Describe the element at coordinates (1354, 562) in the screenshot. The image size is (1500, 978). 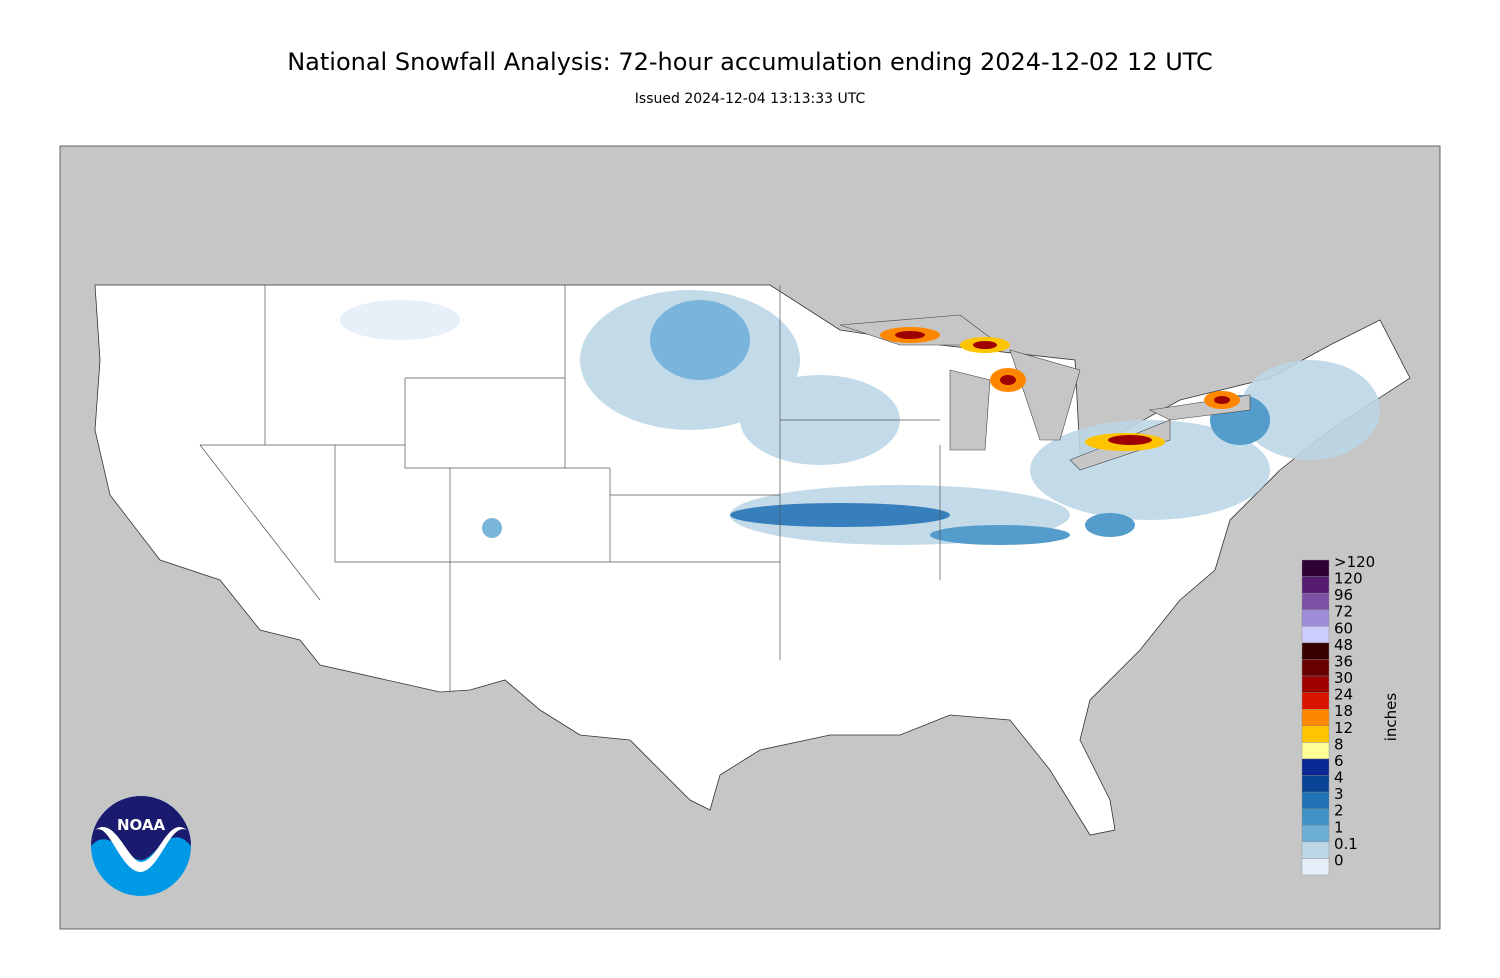
I see `legend-label: >120` at that location.